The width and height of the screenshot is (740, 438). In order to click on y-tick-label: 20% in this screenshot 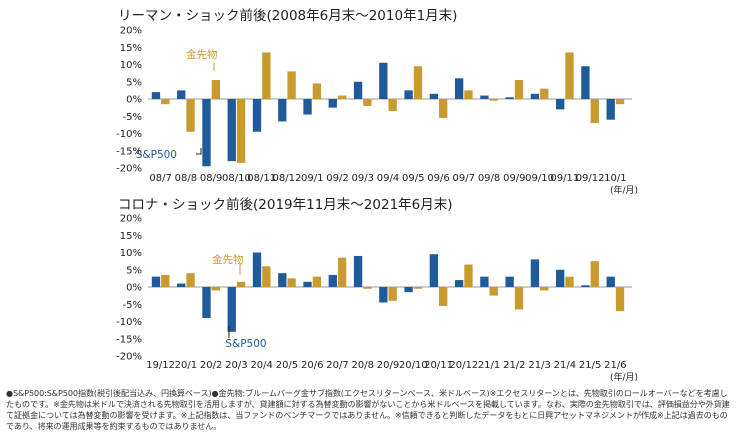, I will do `click(131, 31)`.